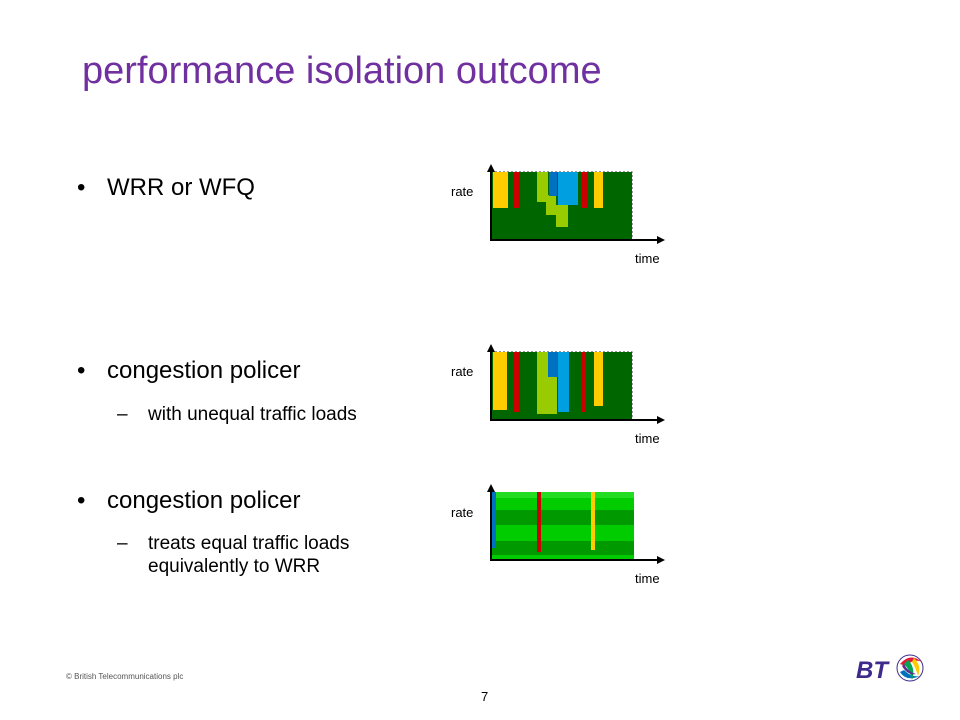  What do you see at coordinates (252, 414) in the screenshot?
I see `sub-bullet-text: with unequal traffic loads` at bounding box center [252, 414].